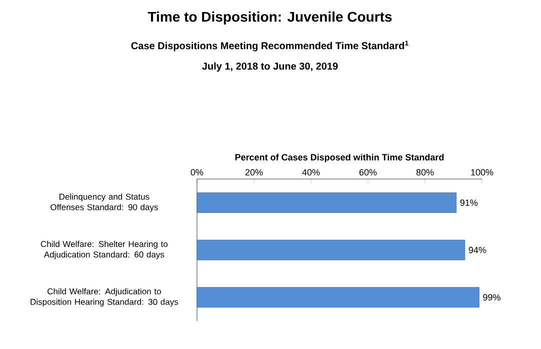 The height and width of the screenshot is (349, 541). What do you see at coordinates (368, 172) in the screenshot?
I see `x-tick-label: 60%` at bounding box center [368, 172].